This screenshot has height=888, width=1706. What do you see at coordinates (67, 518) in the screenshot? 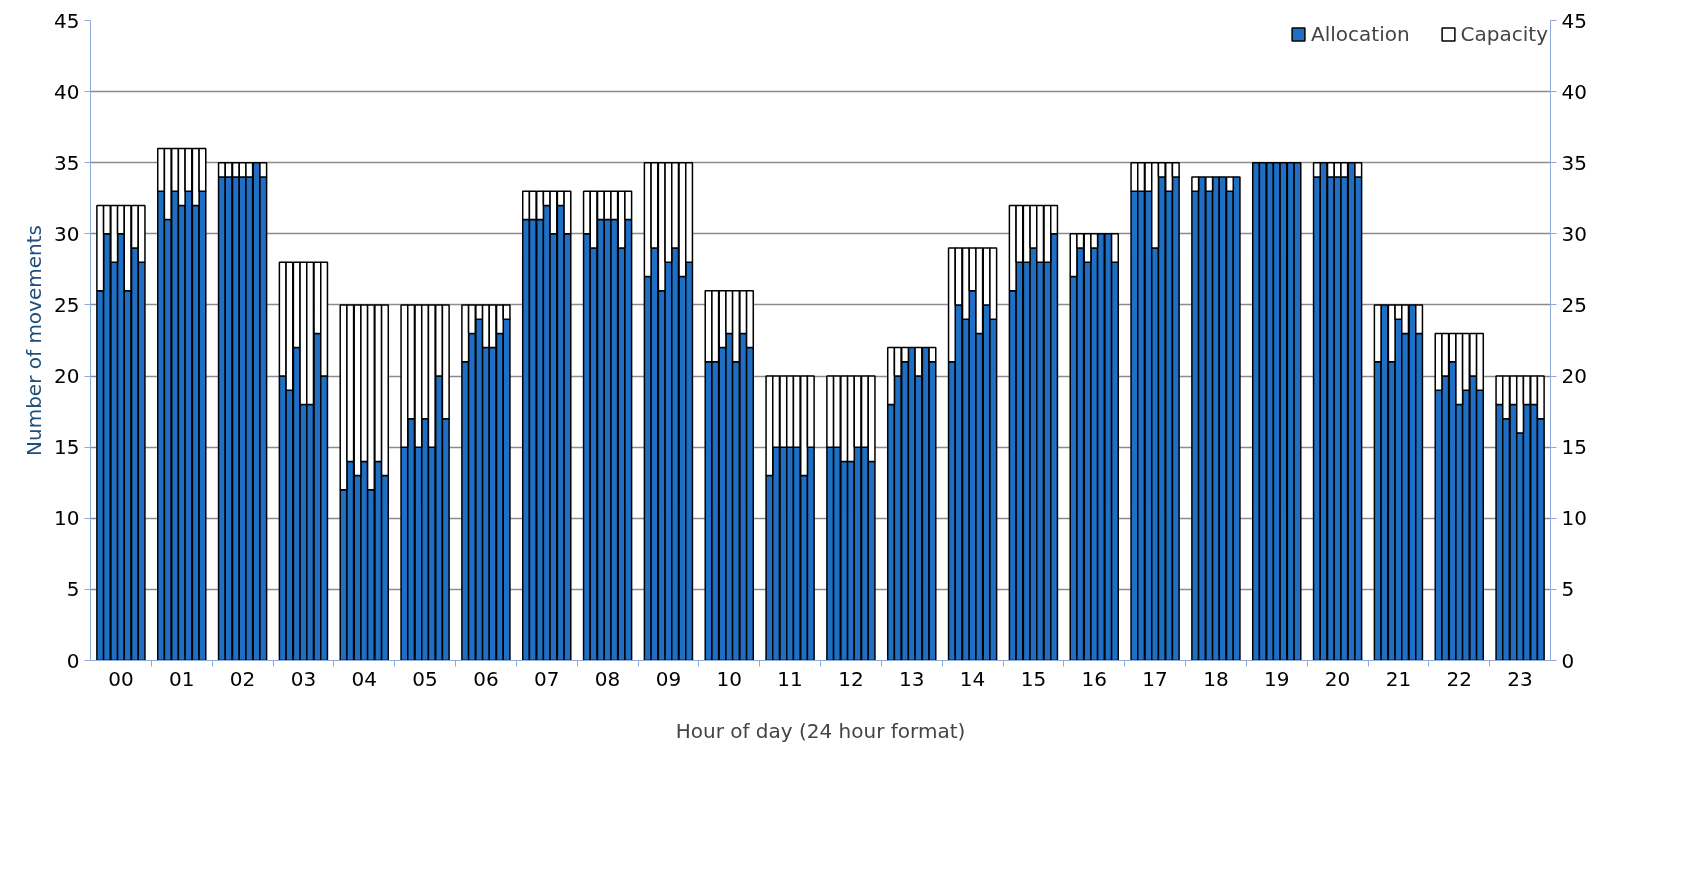
I see `y-tick-label: 10` at bounding box center [67, 518].